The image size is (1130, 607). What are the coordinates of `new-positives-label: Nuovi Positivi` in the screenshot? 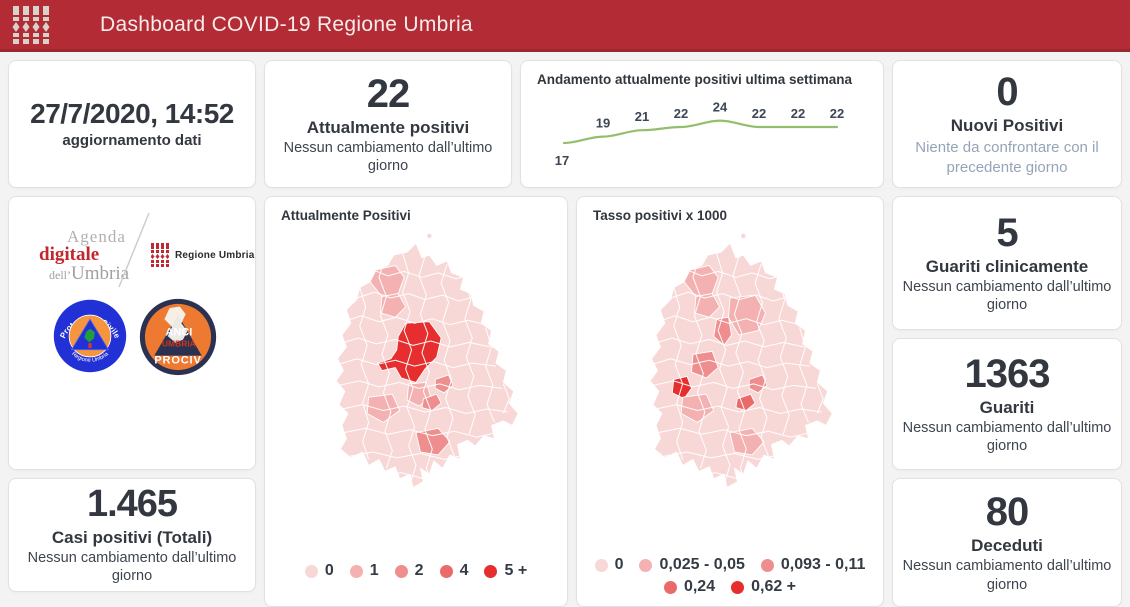 It's located at (1007, 125).